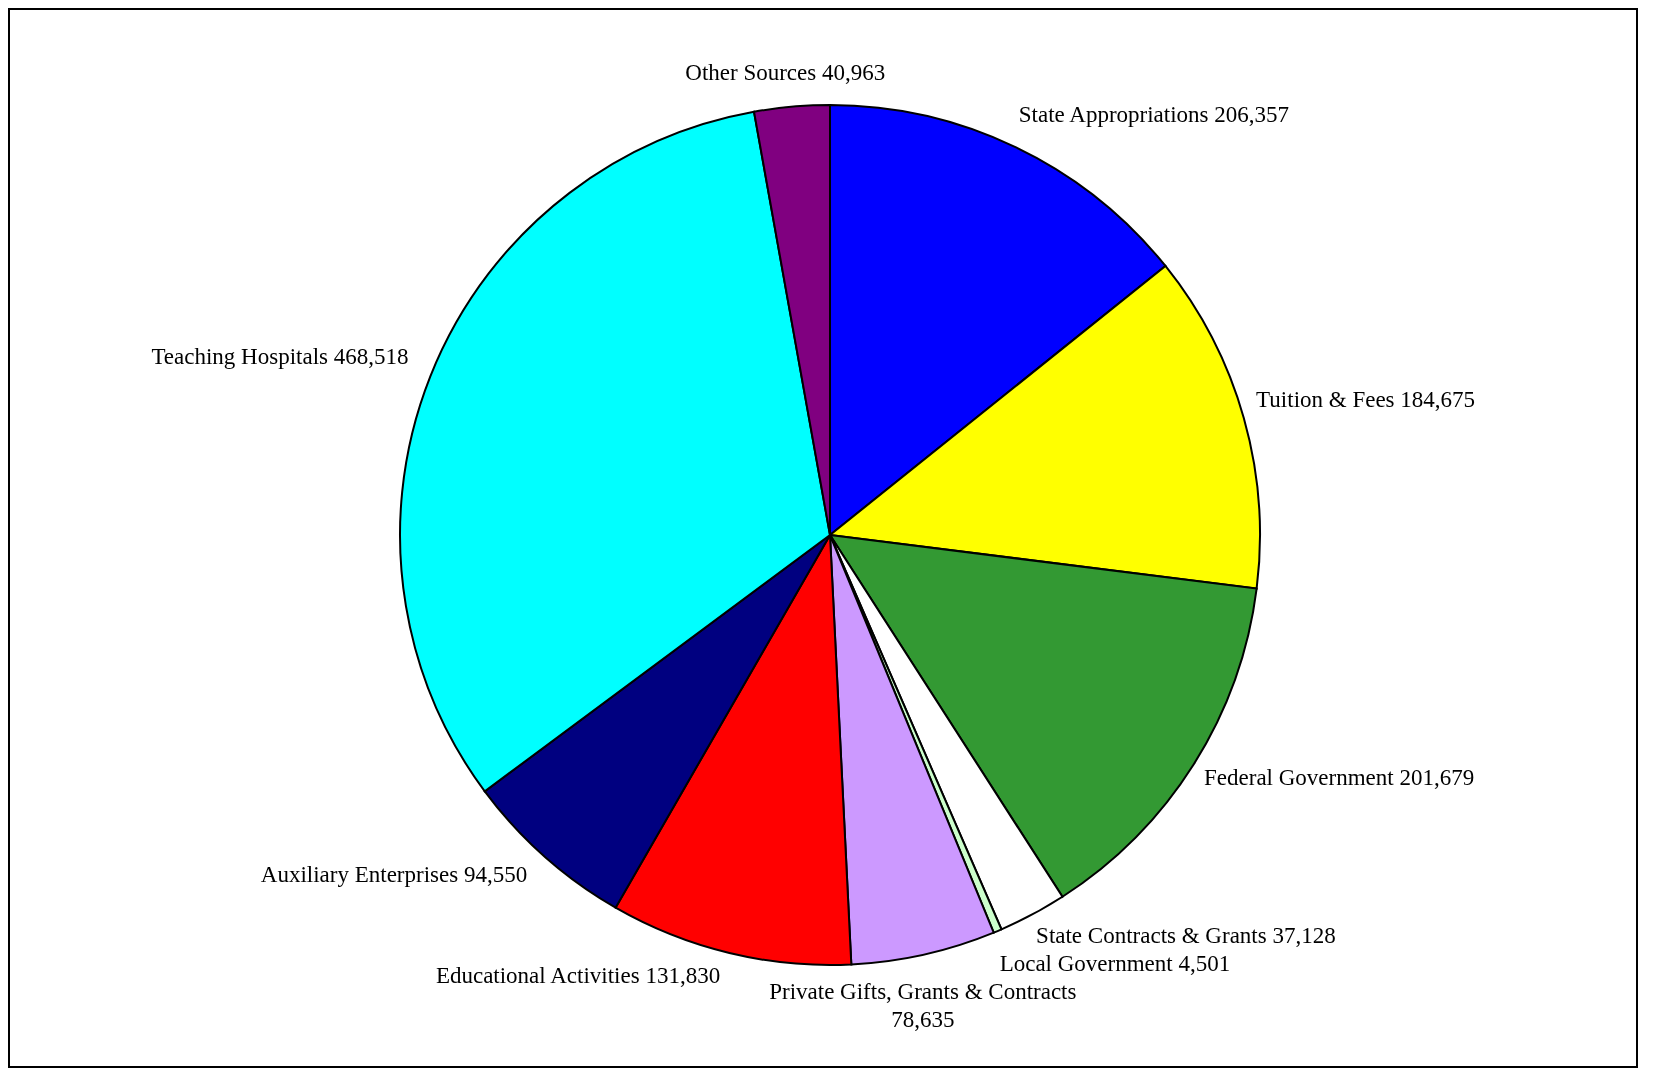 This screenshot has width=1654, height=1082. Describe the element at coordinates (923, 991) in the screenshot. I see `slice-label: Private Gifts, Grants & Contracts` at that location.